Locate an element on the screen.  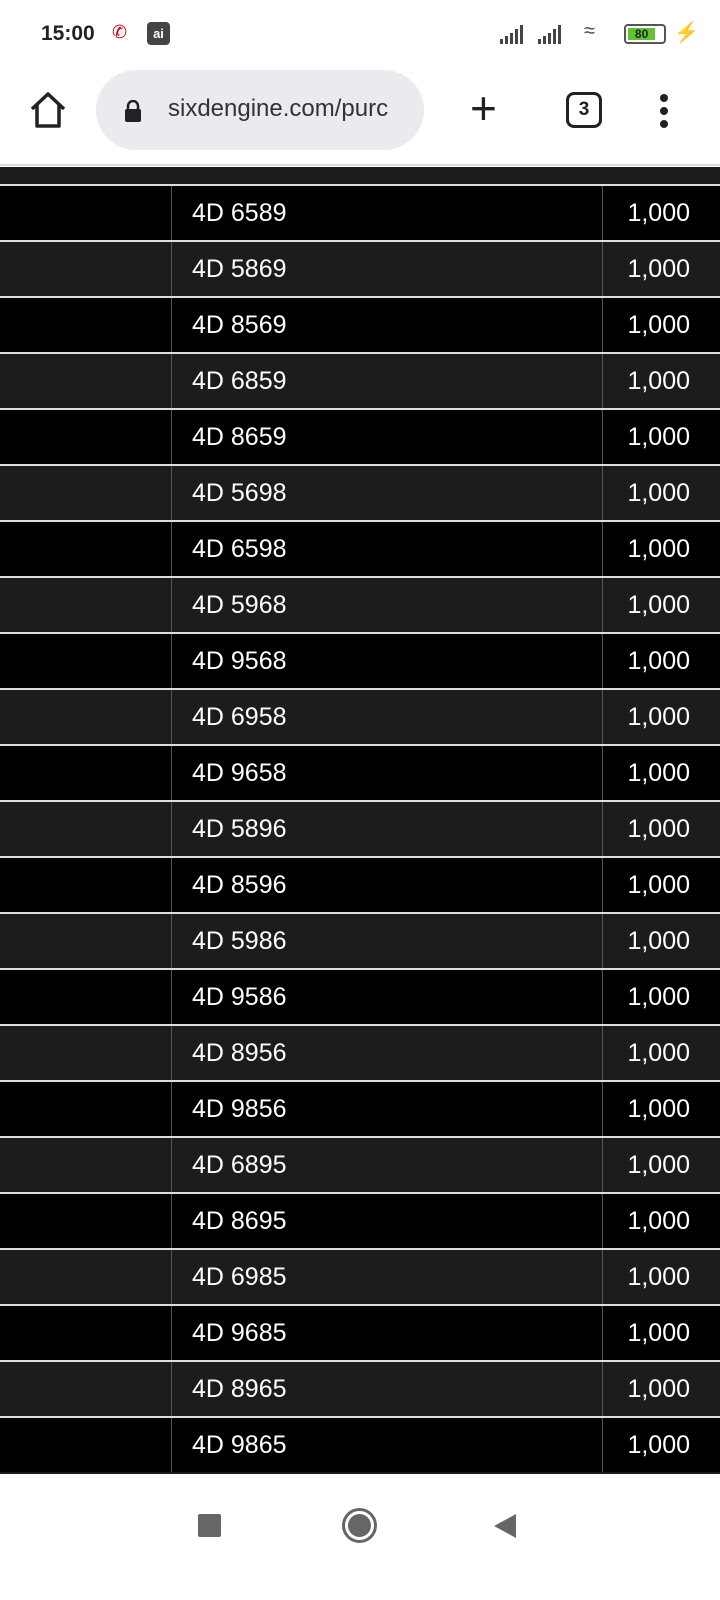
new-tab-icon: + is located at coordinates (483, 108).